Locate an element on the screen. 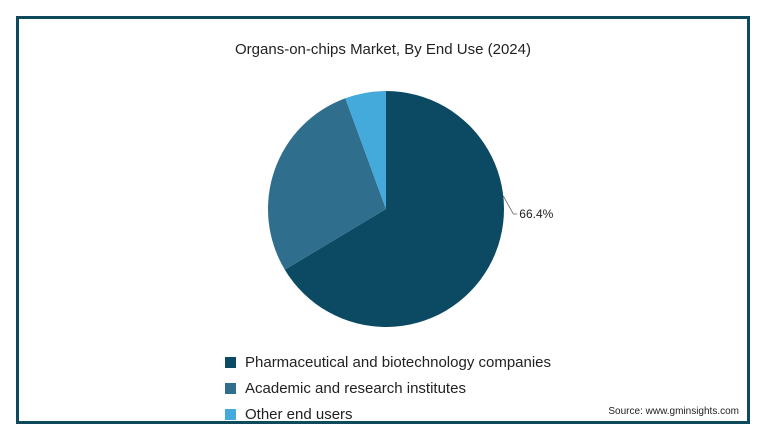 The width and height of the screenshot is (775, 436). source-note: Source: www.gminsights.com is located at coordinates (673, 411).